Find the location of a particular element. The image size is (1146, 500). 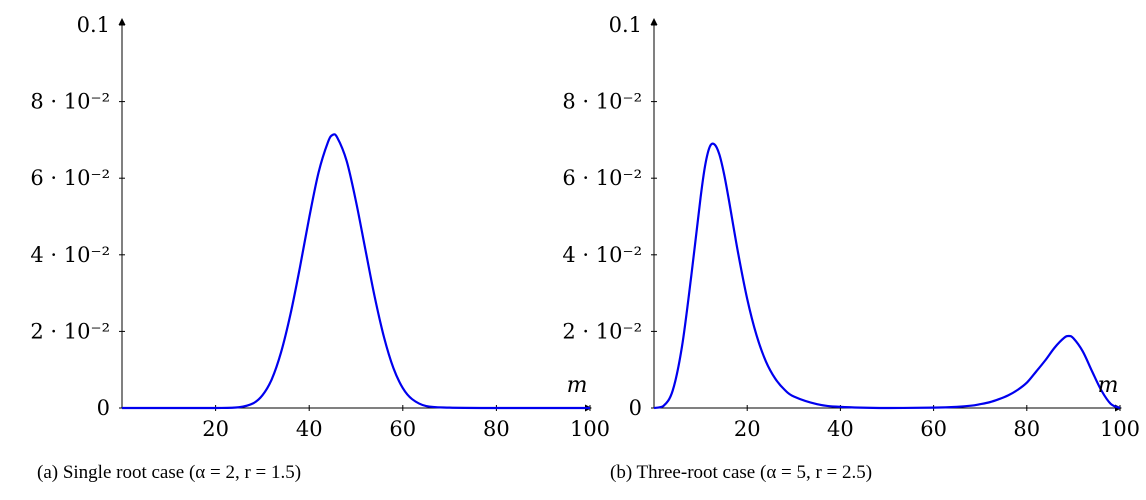

y-tick-label-a: 2 · 10⁻² is located at coordinates (70, 331).